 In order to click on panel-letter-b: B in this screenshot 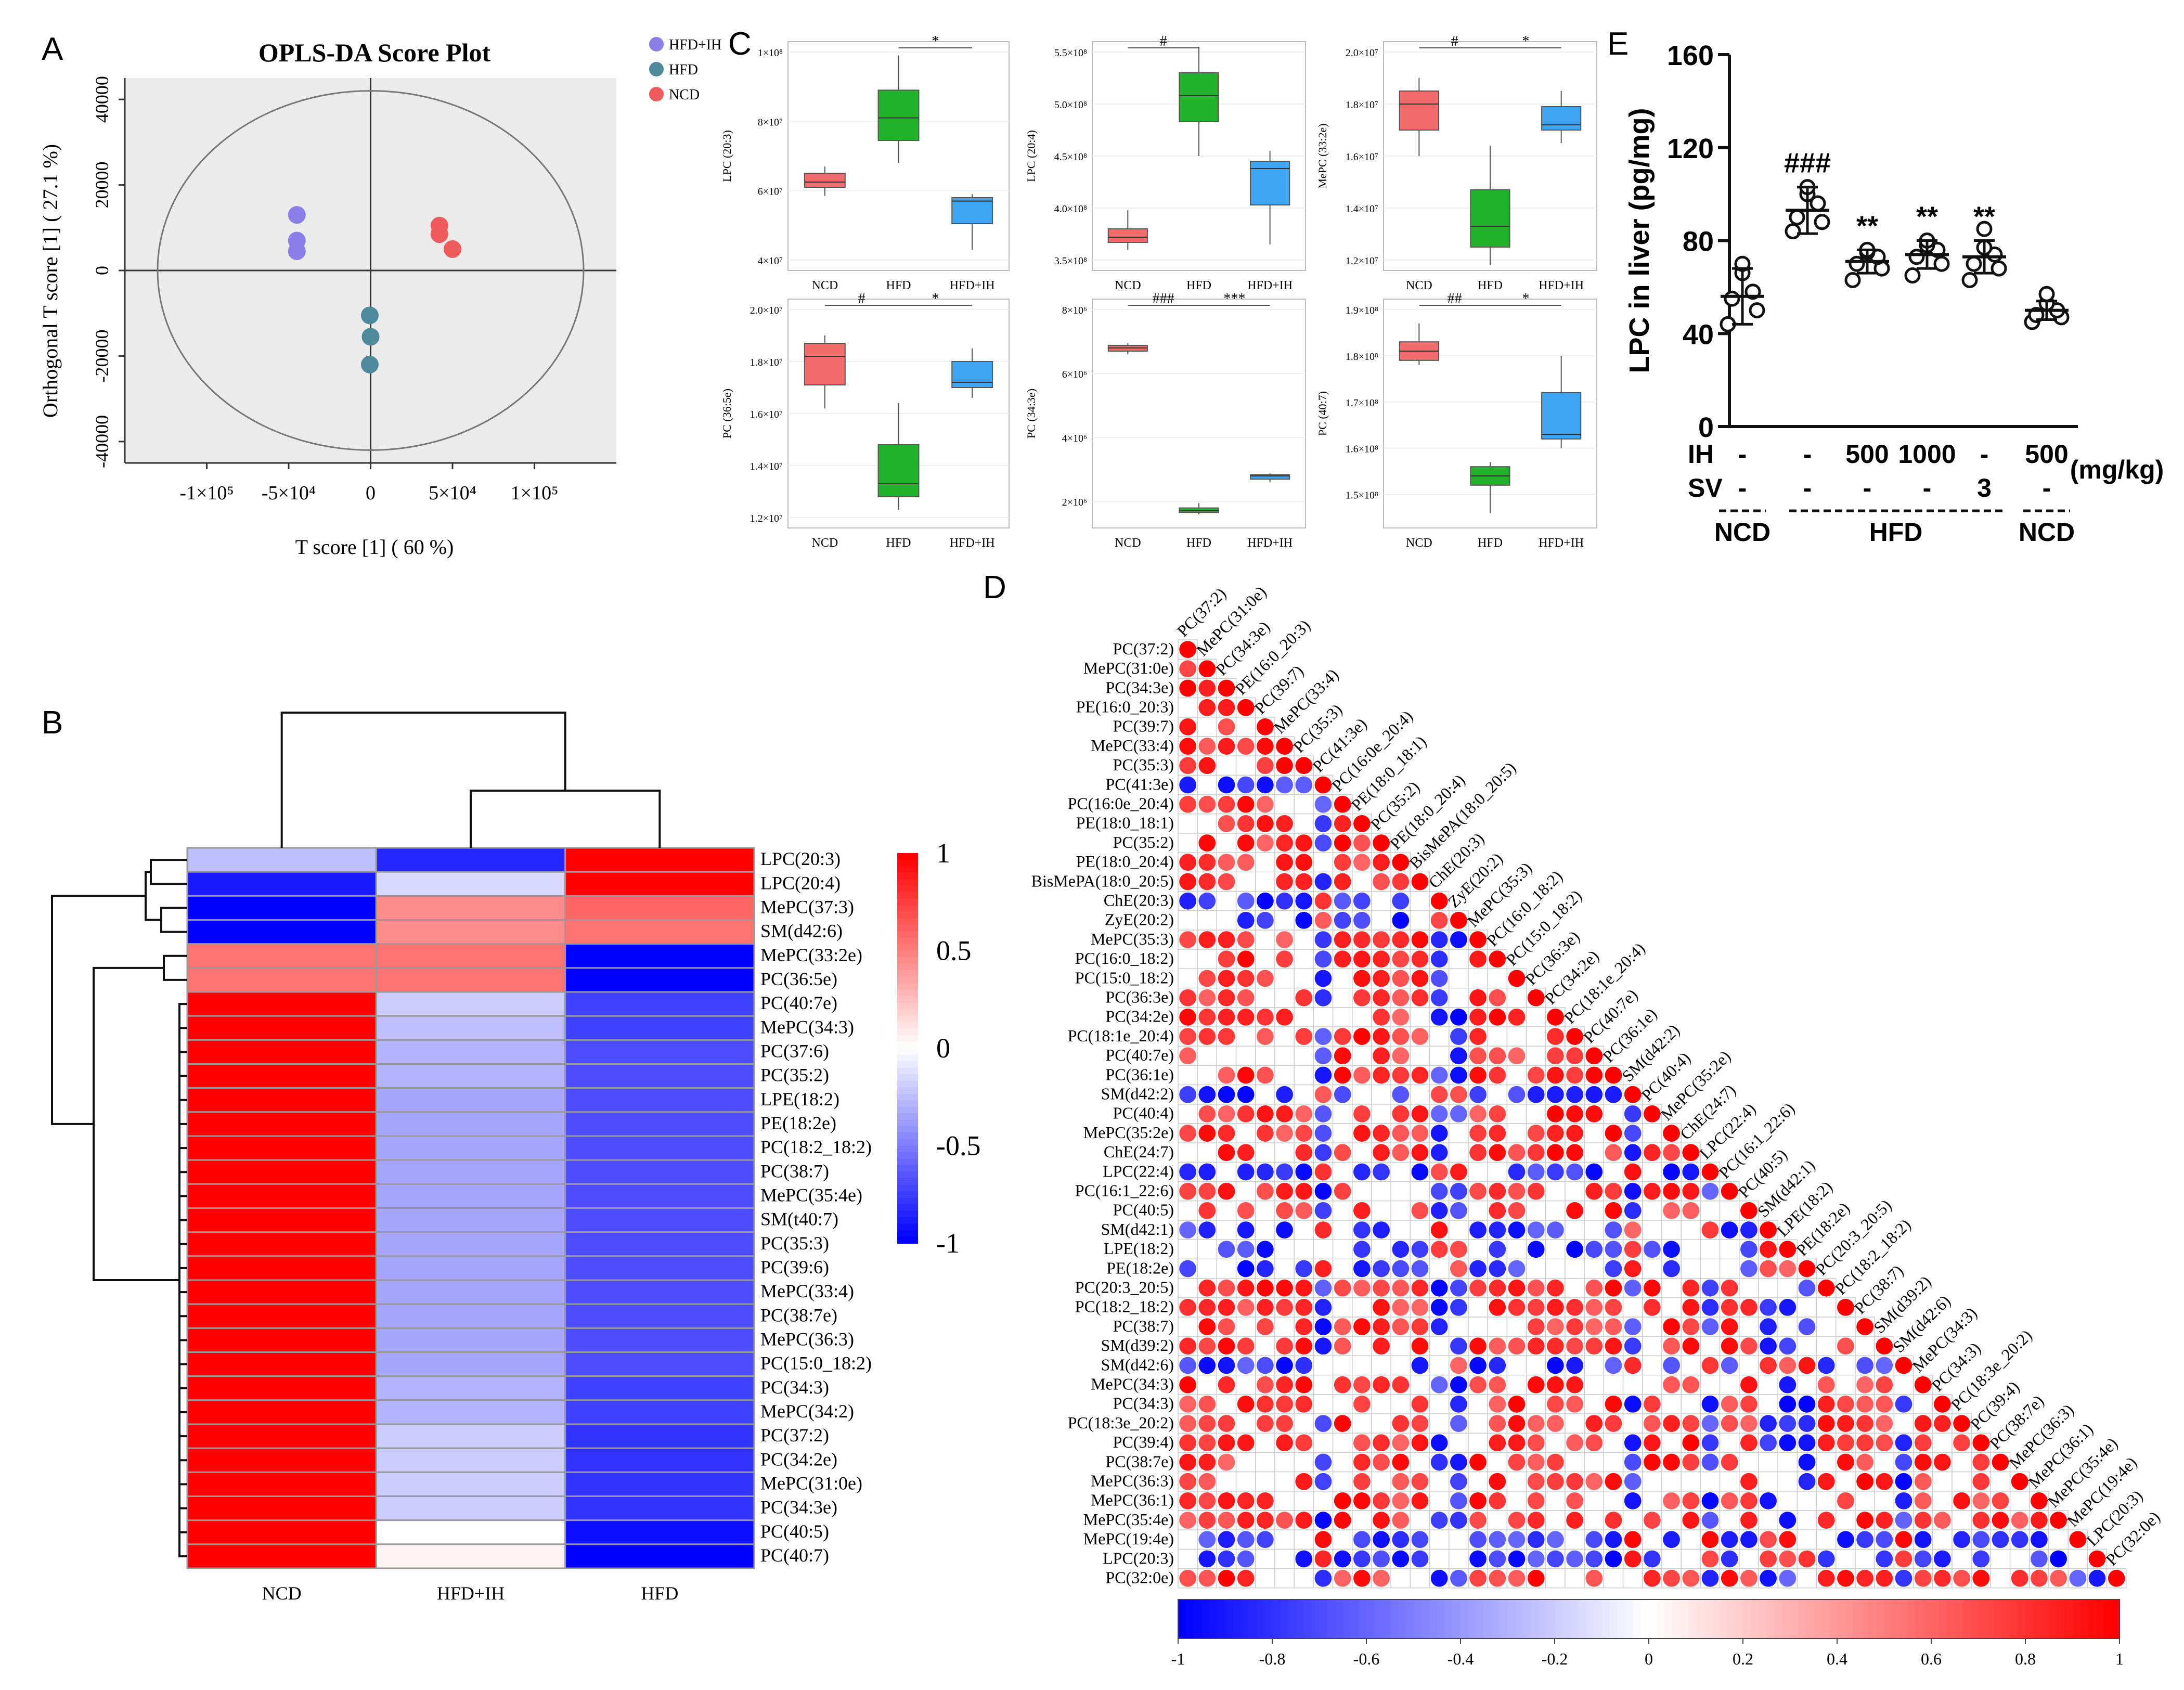, I will do `click(52, 723)`.